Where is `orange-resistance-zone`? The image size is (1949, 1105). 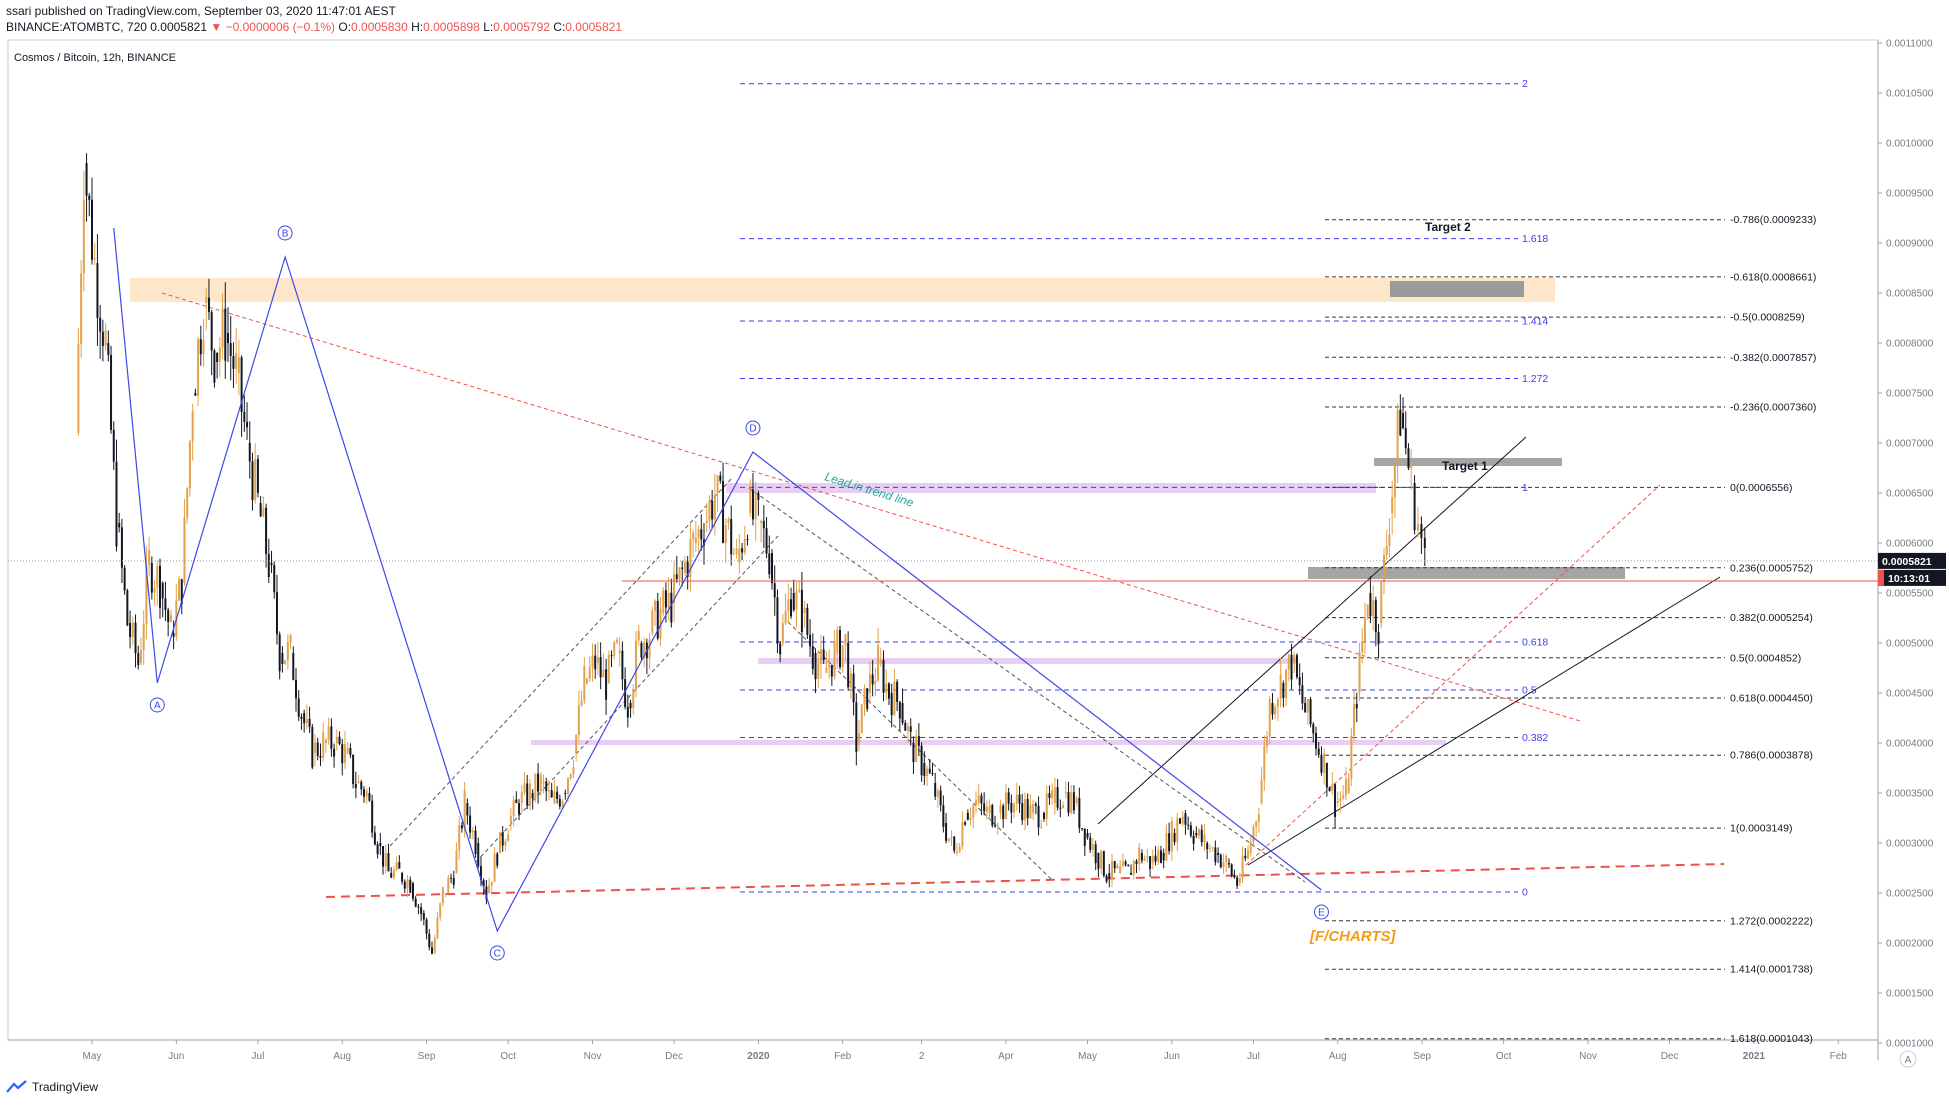
orange-resistance-zone is located at coordinates (842, 290).